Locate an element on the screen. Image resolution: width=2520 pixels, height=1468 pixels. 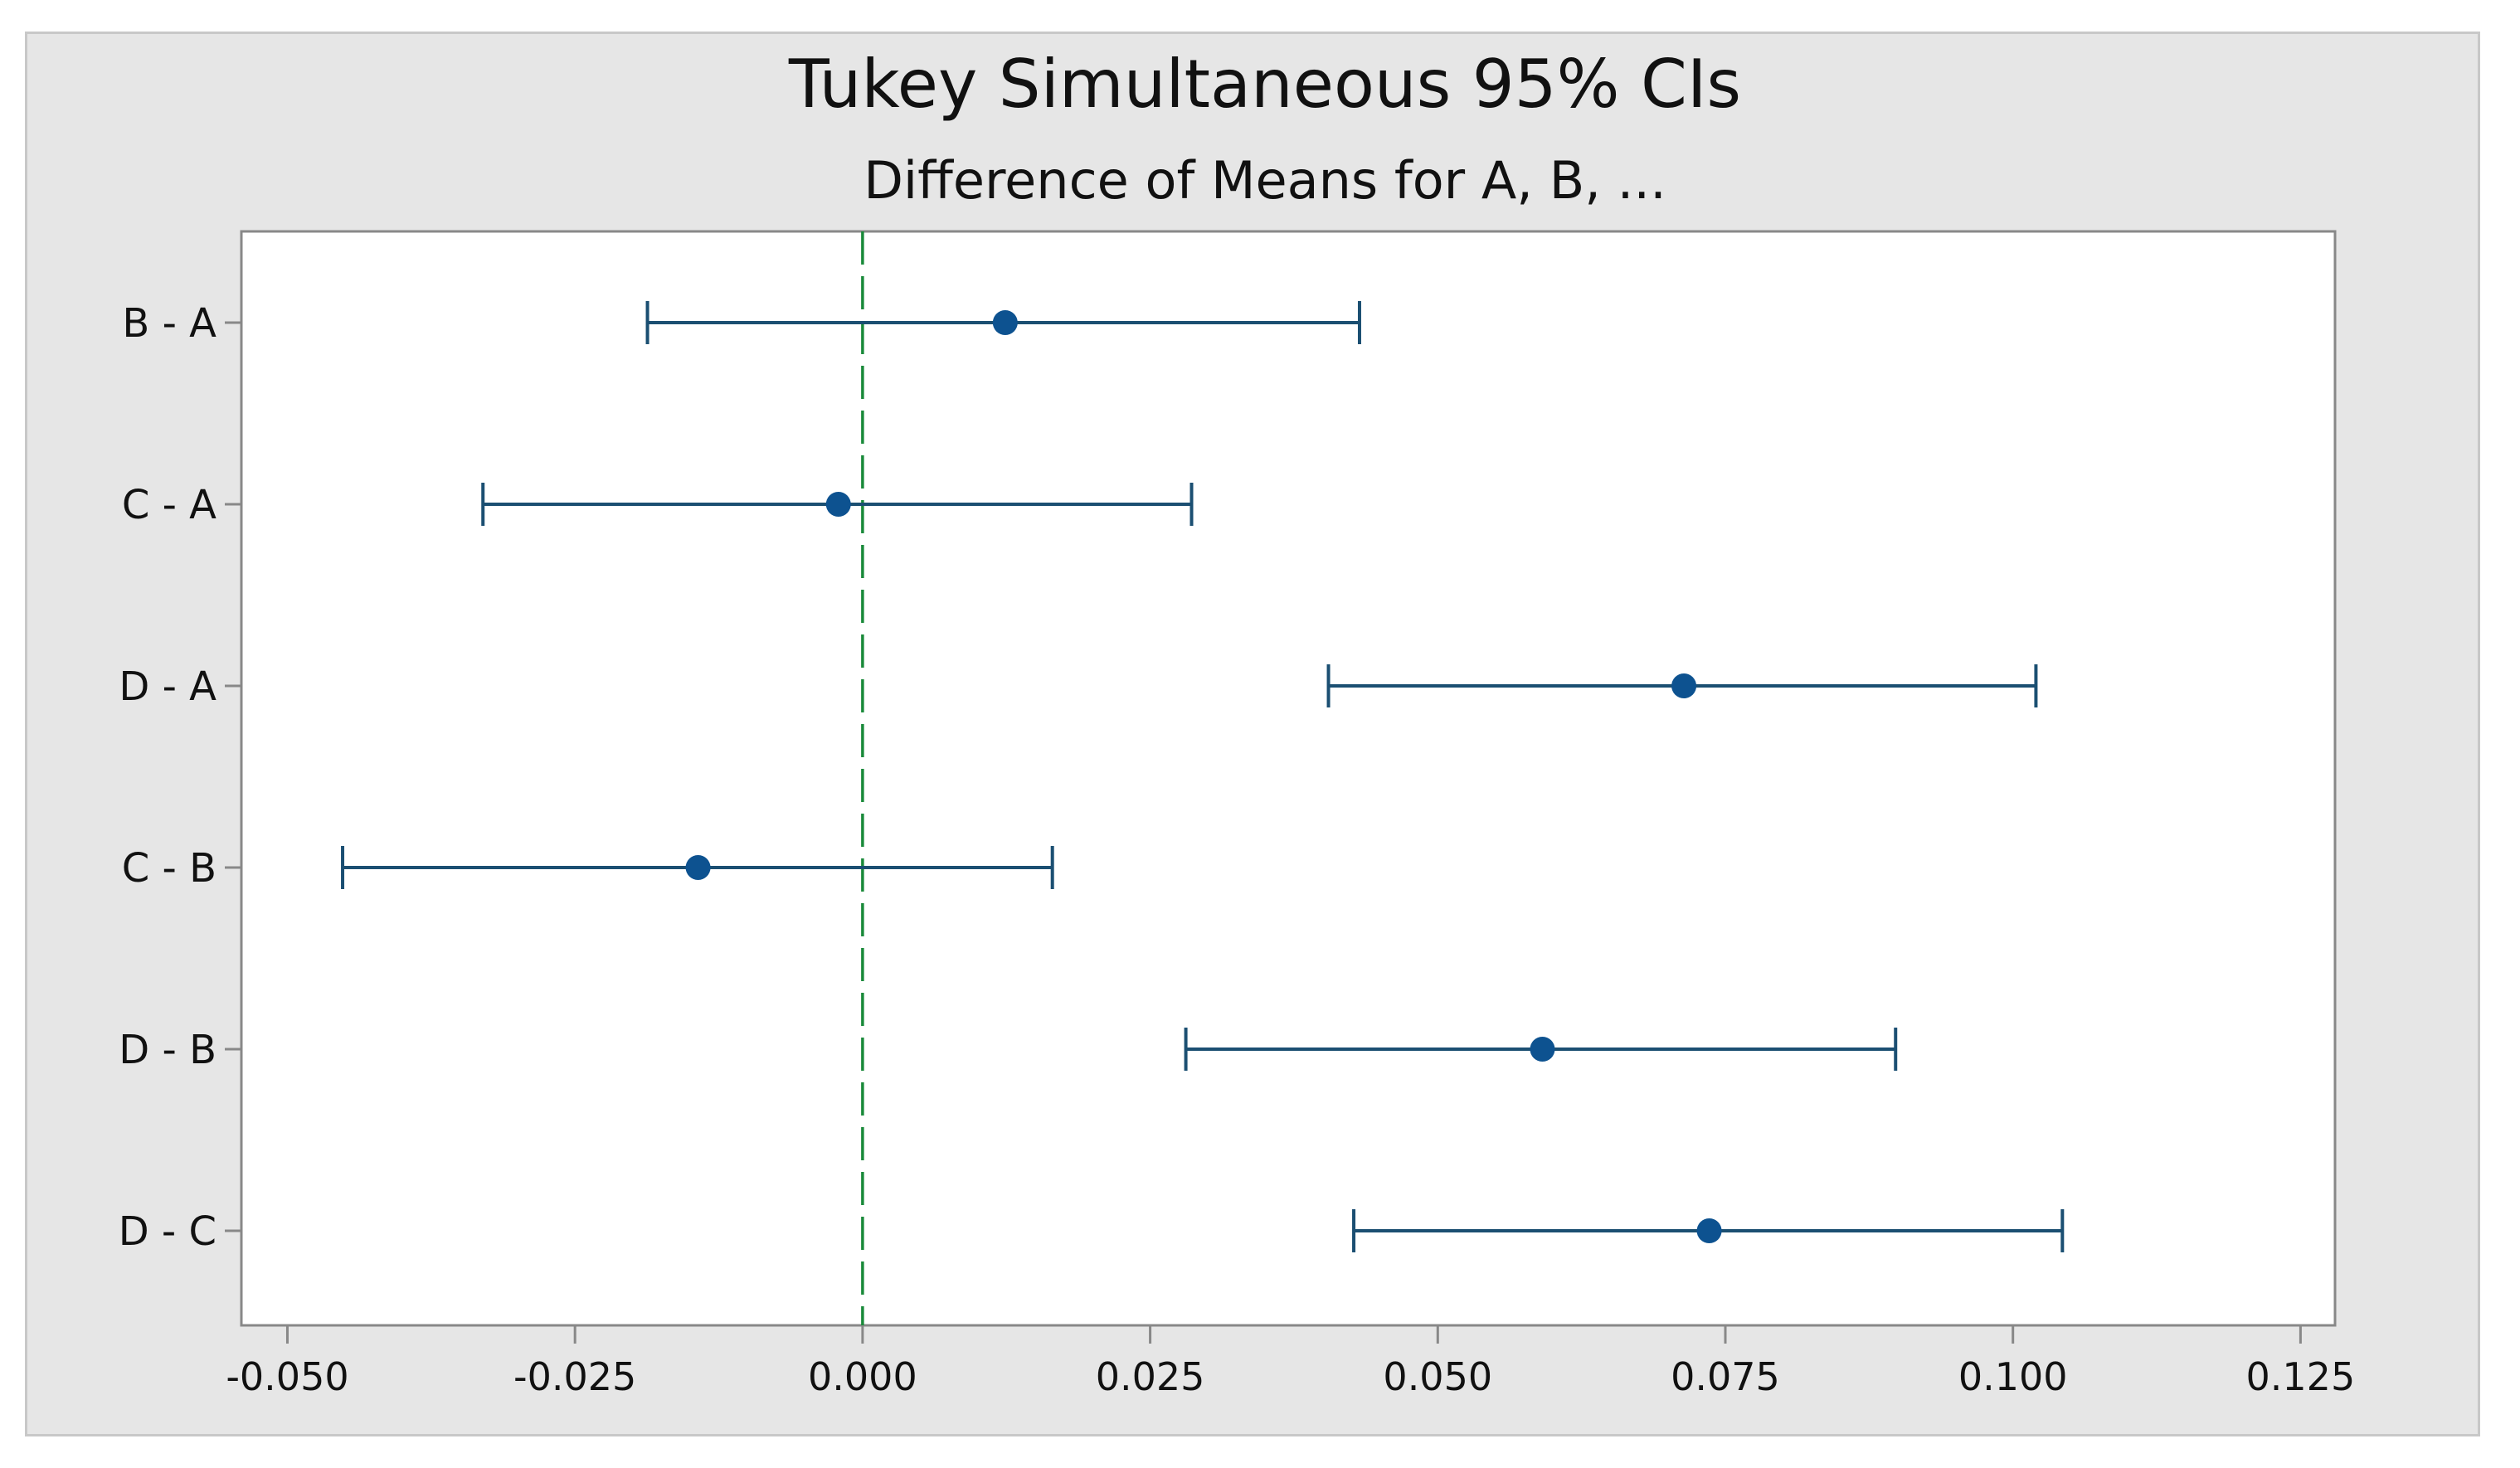
y-tick-label: D - B is located at coordinates (167, 1050).